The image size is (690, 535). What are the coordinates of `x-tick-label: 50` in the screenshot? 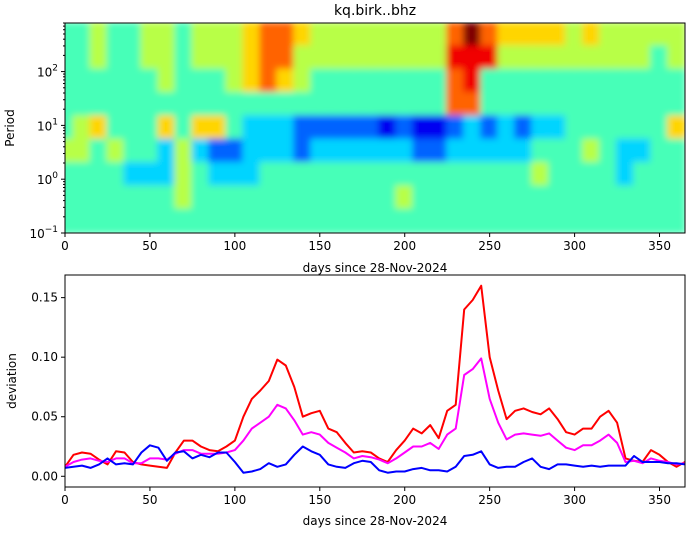 It's located at (149, 500).